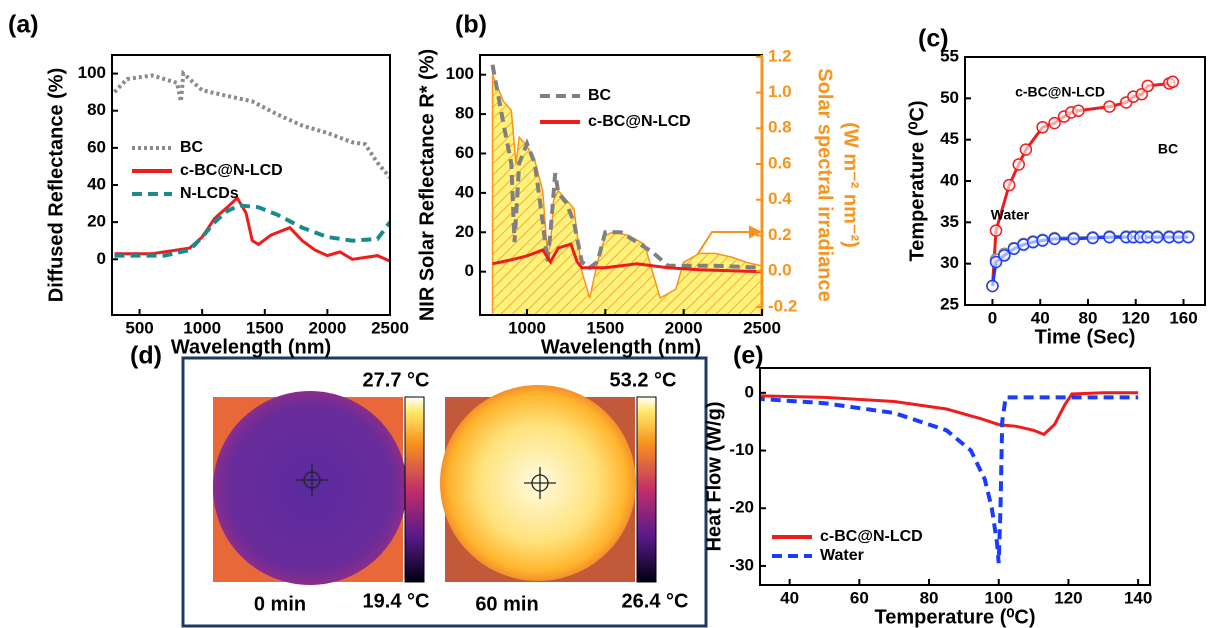 Image resolution: width=1216 pixels, height=628 pixels. Describe the element at coordinates (825, 184) in the screenshot. I see `y2-axis-label: Solar spectral irradiance` at that location.